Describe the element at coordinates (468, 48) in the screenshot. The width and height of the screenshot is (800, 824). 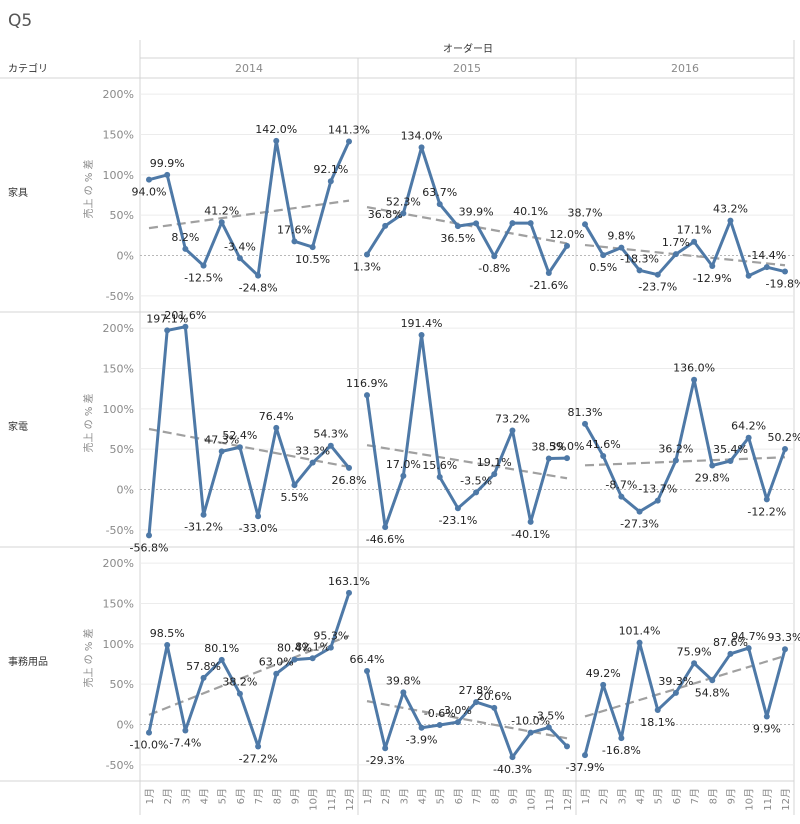
I see `column-dimension-label: オーダー日` at that location.